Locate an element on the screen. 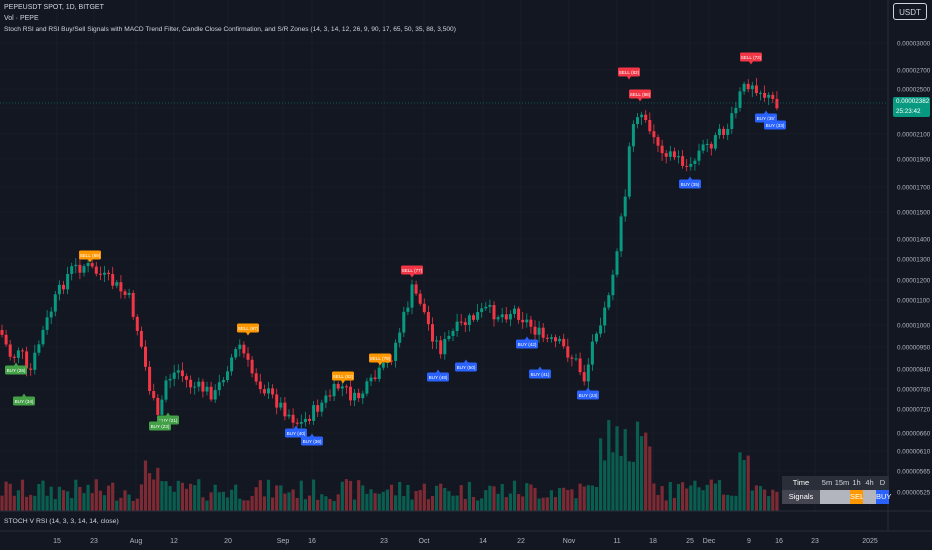  signal-text: SELL (77) is located at coordinates (412, 270).